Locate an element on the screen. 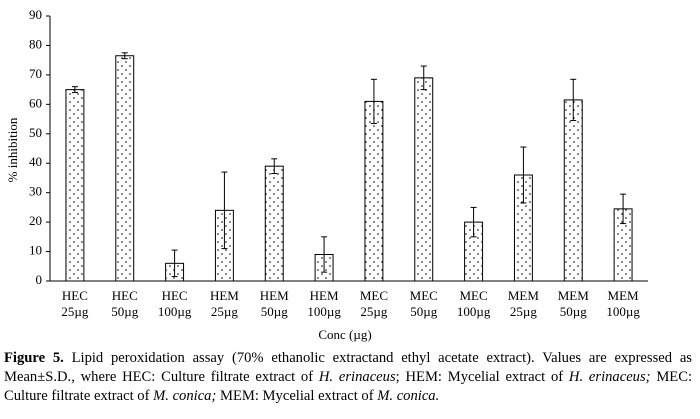 This screenshot has width=700, height=419. caption-label: Figure 5. is located at coordinates (34, 358).